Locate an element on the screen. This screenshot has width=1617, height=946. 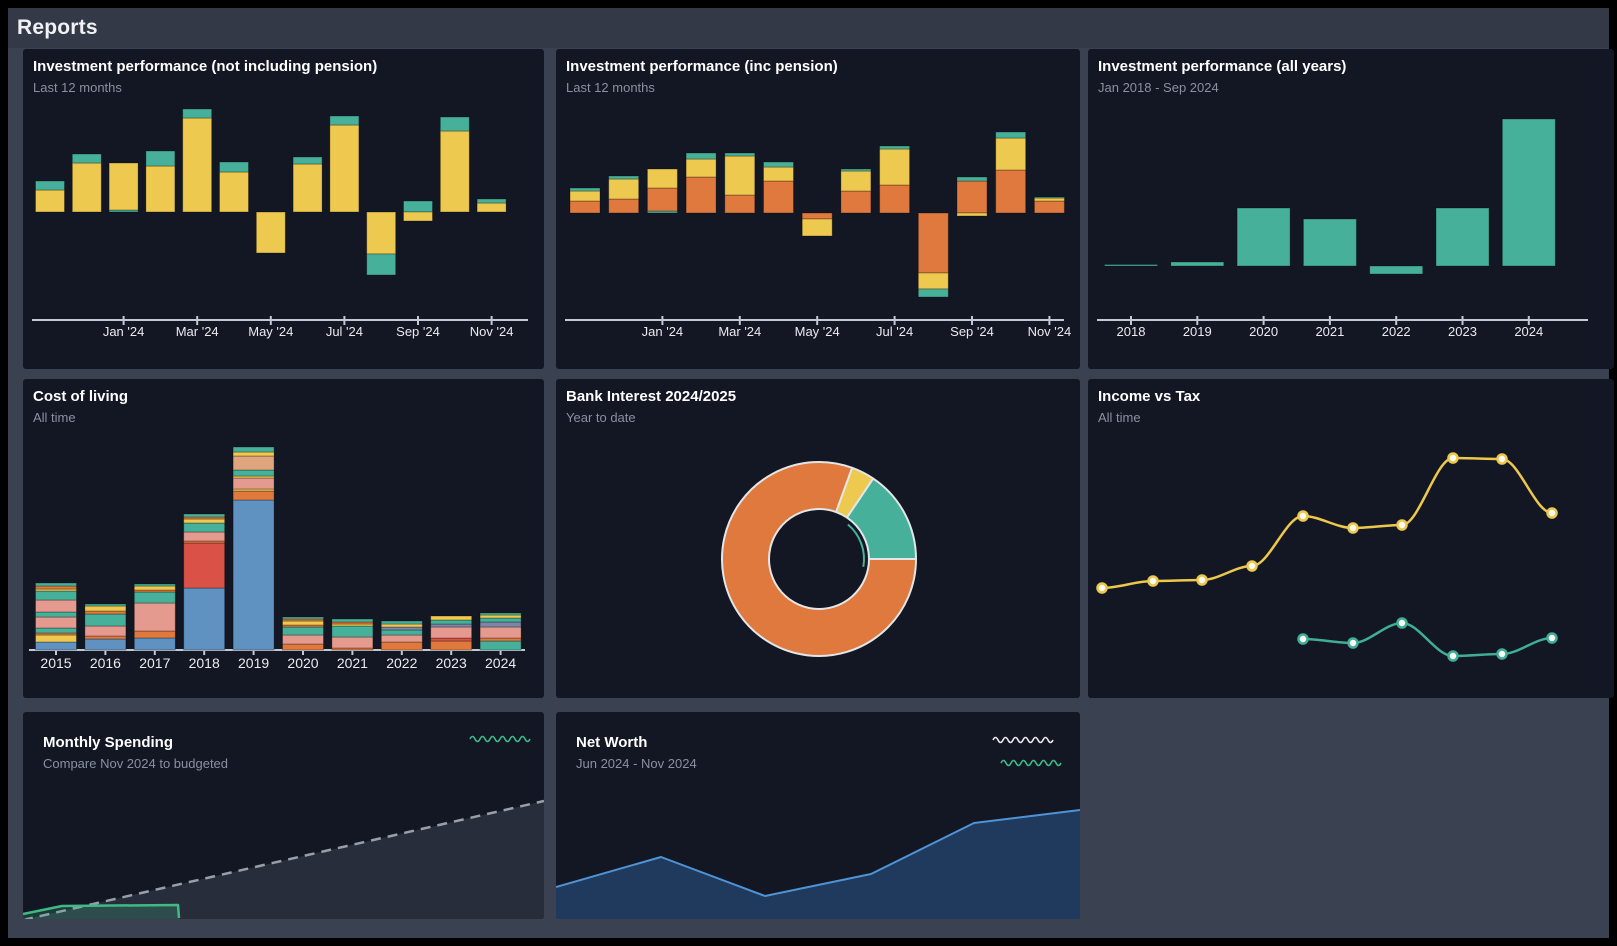
app-header: Reports is located at coordinates (808, 28).